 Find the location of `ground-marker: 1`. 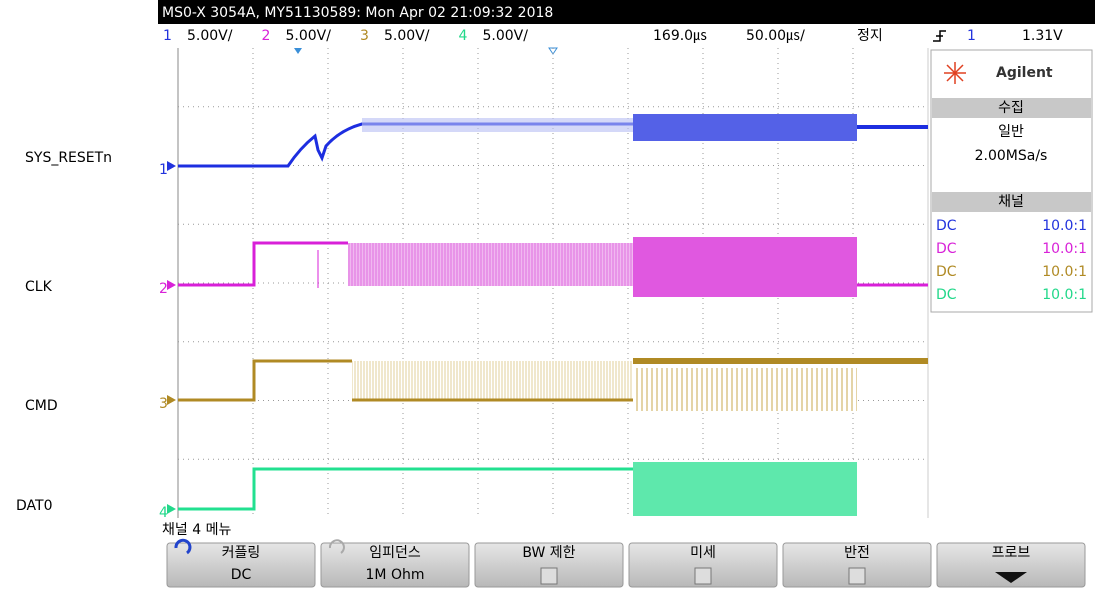

ground-marker: 1 is located at coordinates (163, 170).